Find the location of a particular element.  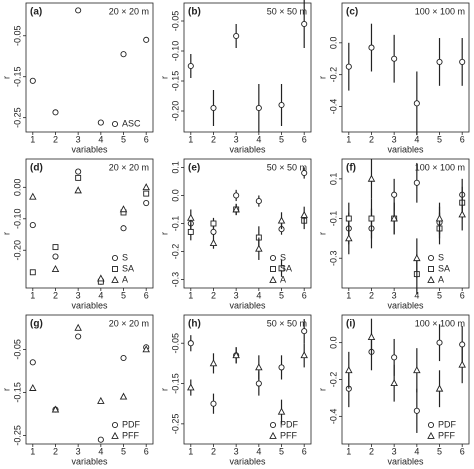

y-tick-label: -0.15 is located at coordinates (17, 392).